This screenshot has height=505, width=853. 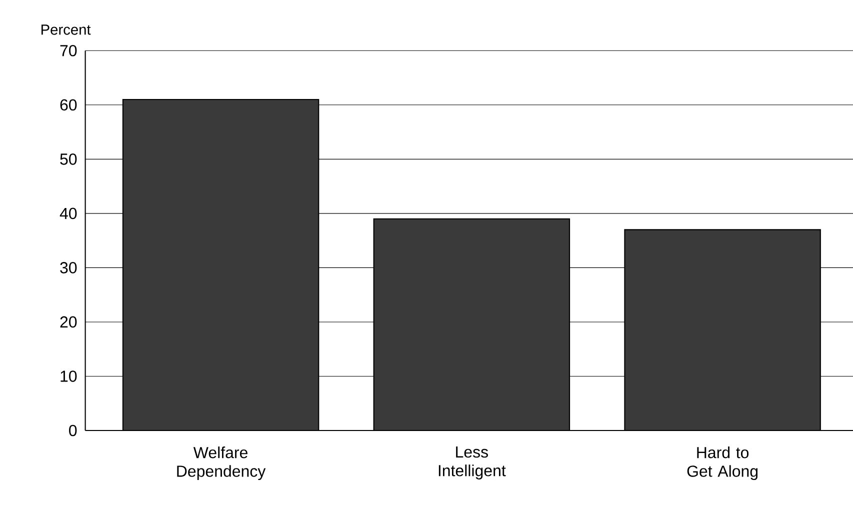 What do you see at coordinates (66, 29) in the screenshot?
I see `y-axis-title: Percent` at bounding box center [66, 29].